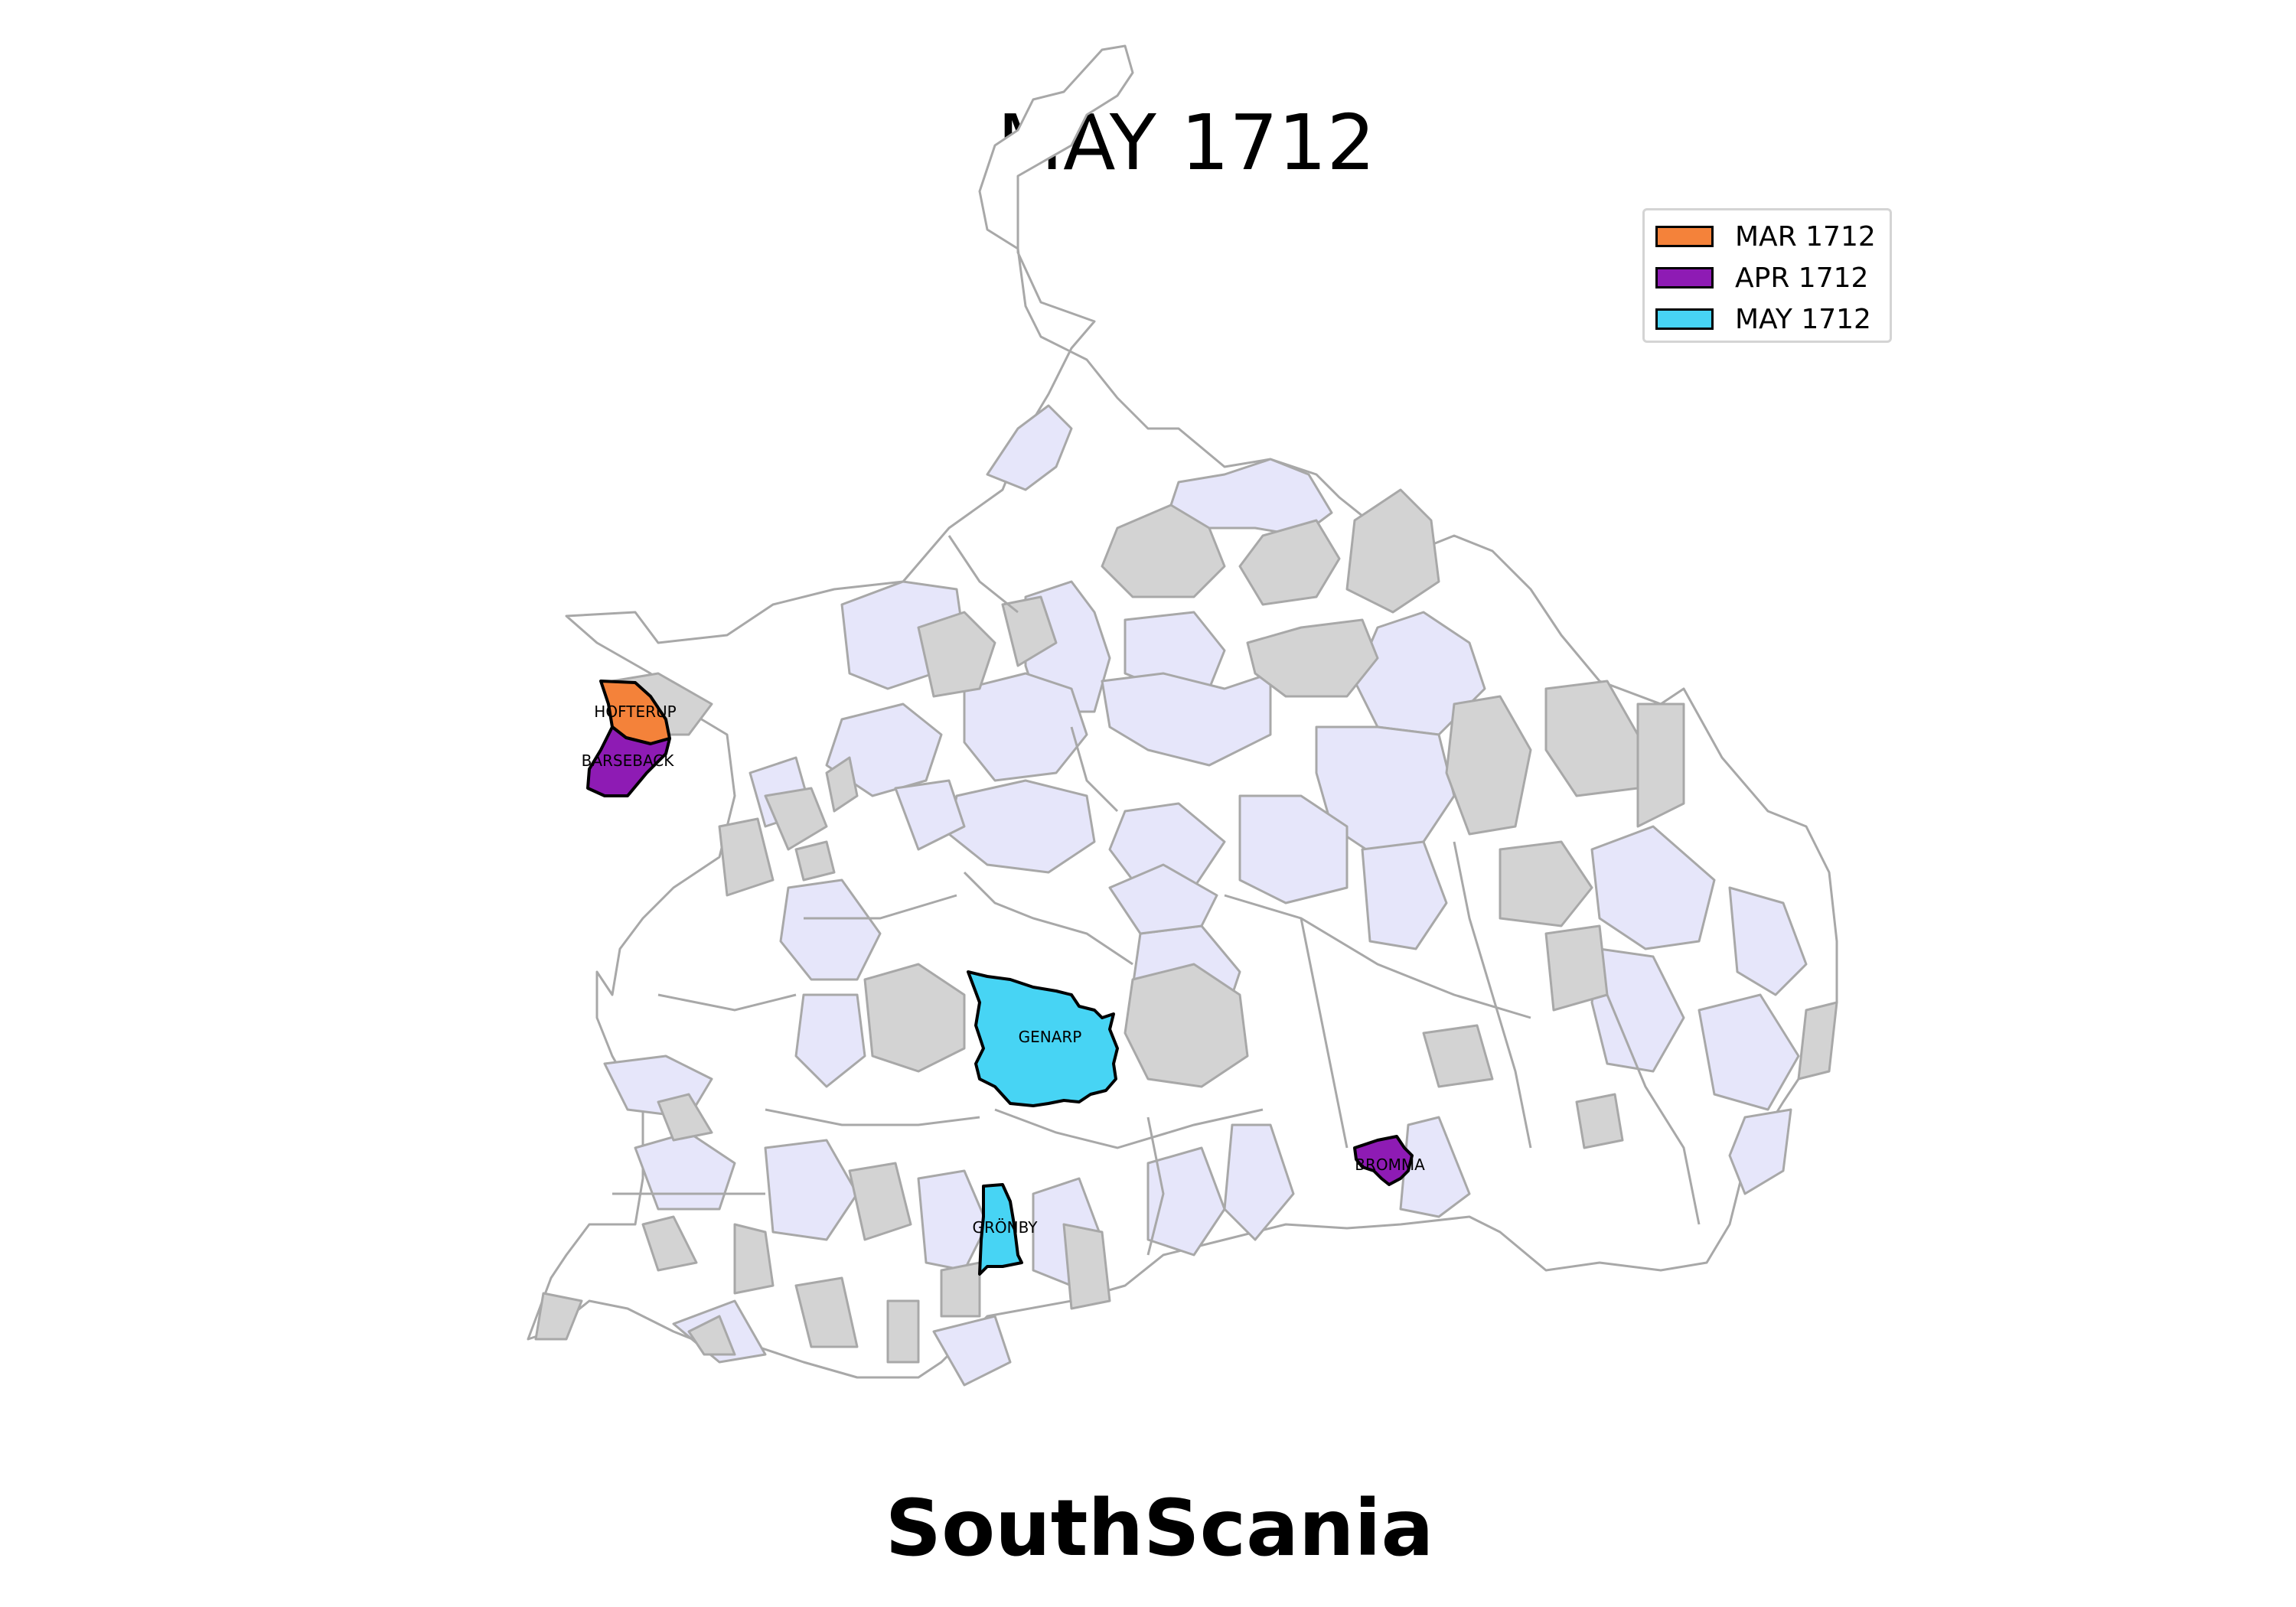 The width and height of the screenshot is (2296, 1607). I want to click on label-genarp: GENARP, so click(1050, 1037).